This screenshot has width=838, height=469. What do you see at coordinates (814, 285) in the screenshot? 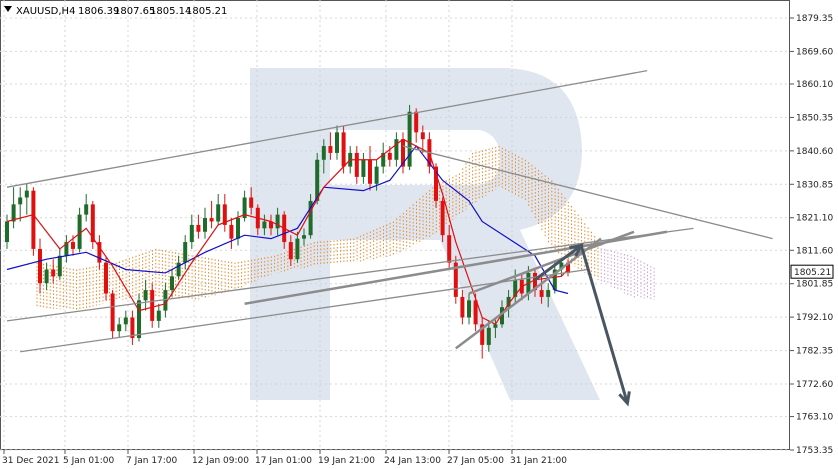
I see `y-tick-label: 1801.85` at bounding box center [814, 285].